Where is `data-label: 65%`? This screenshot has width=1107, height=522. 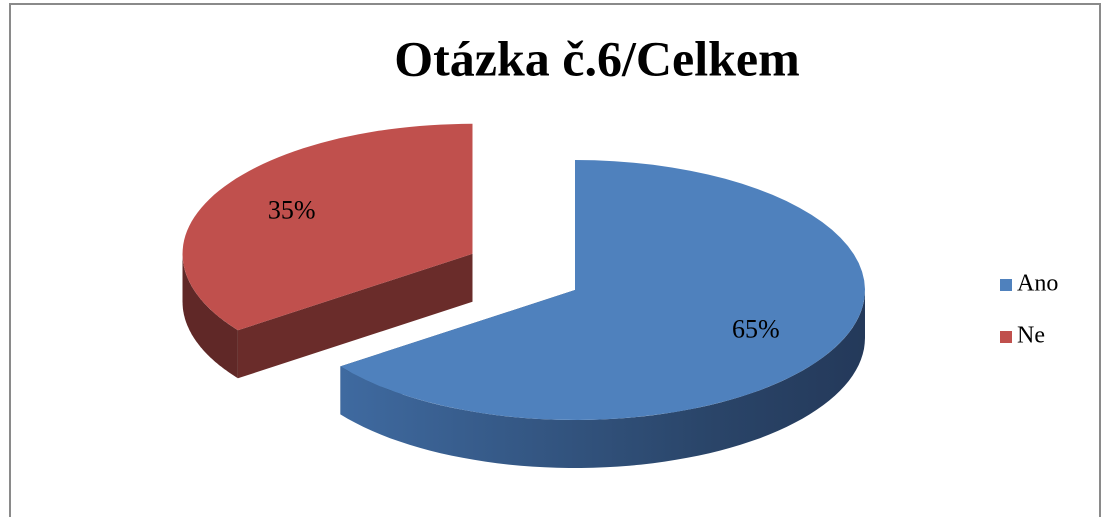 data-label: 65% is located at coordinates (756, 328).